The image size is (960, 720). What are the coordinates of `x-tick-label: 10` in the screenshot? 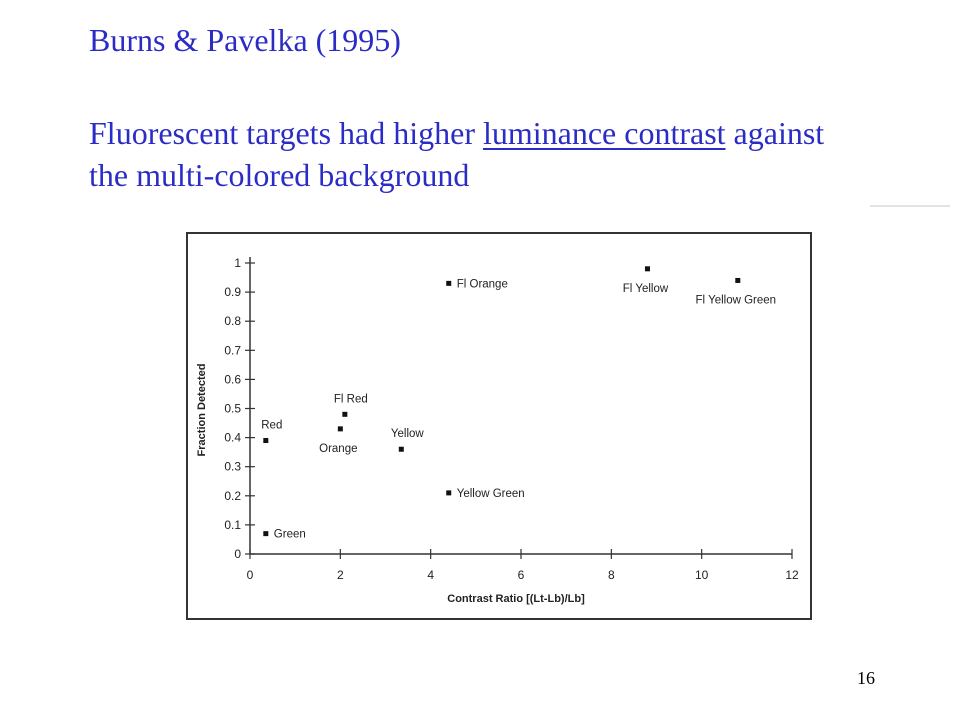 It's located at (702, 575).